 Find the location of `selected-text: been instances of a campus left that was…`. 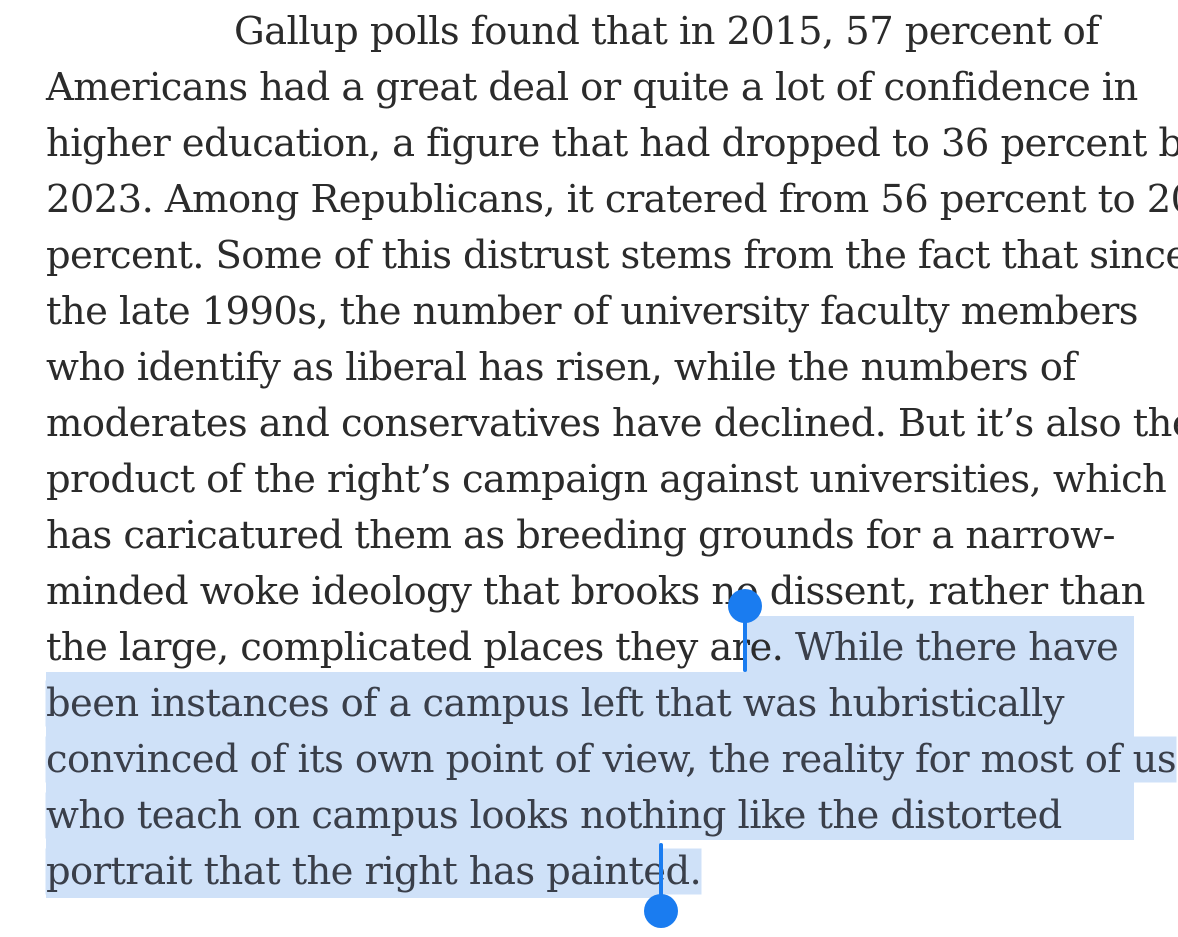

selected-text: been instances of a campus left that was… is located at coordinates (555, 703).